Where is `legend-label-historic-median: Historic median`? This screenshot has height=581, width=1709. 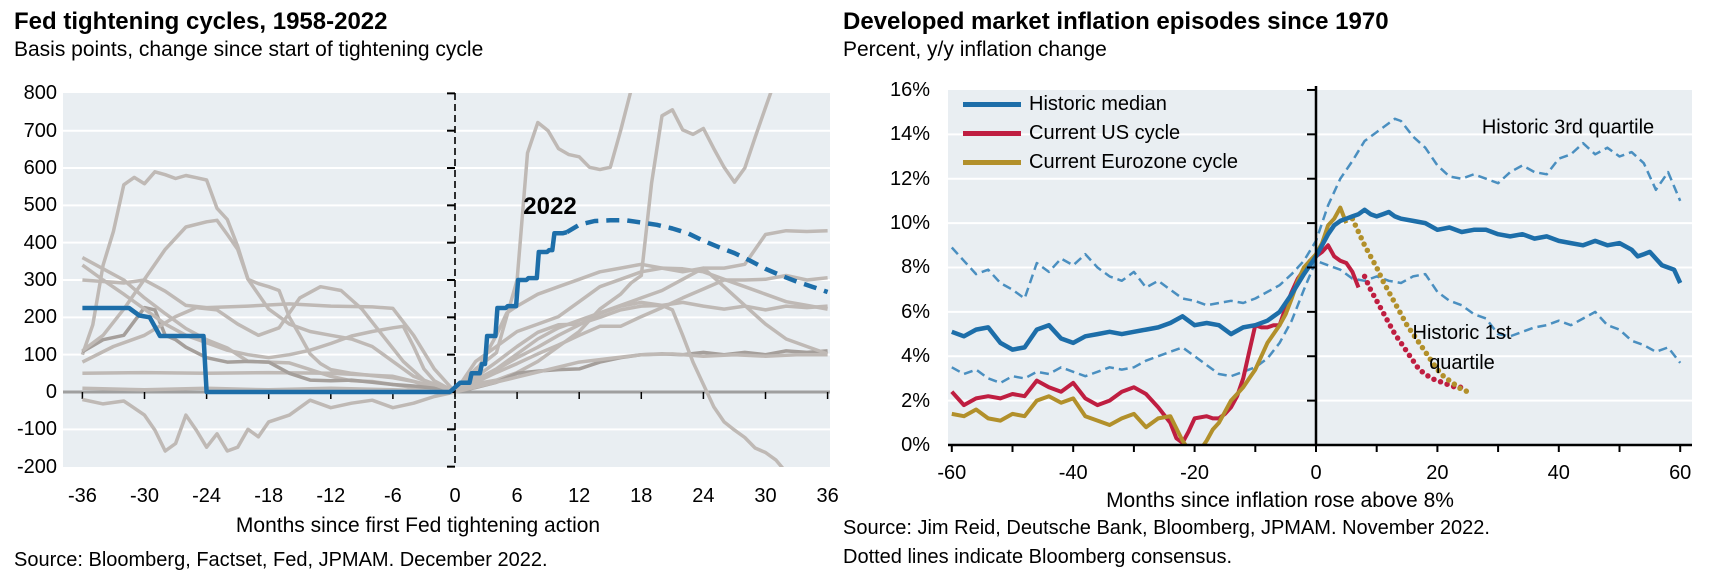 legend-label-historic-median: Historic median is located at coordinates (1098, 104).